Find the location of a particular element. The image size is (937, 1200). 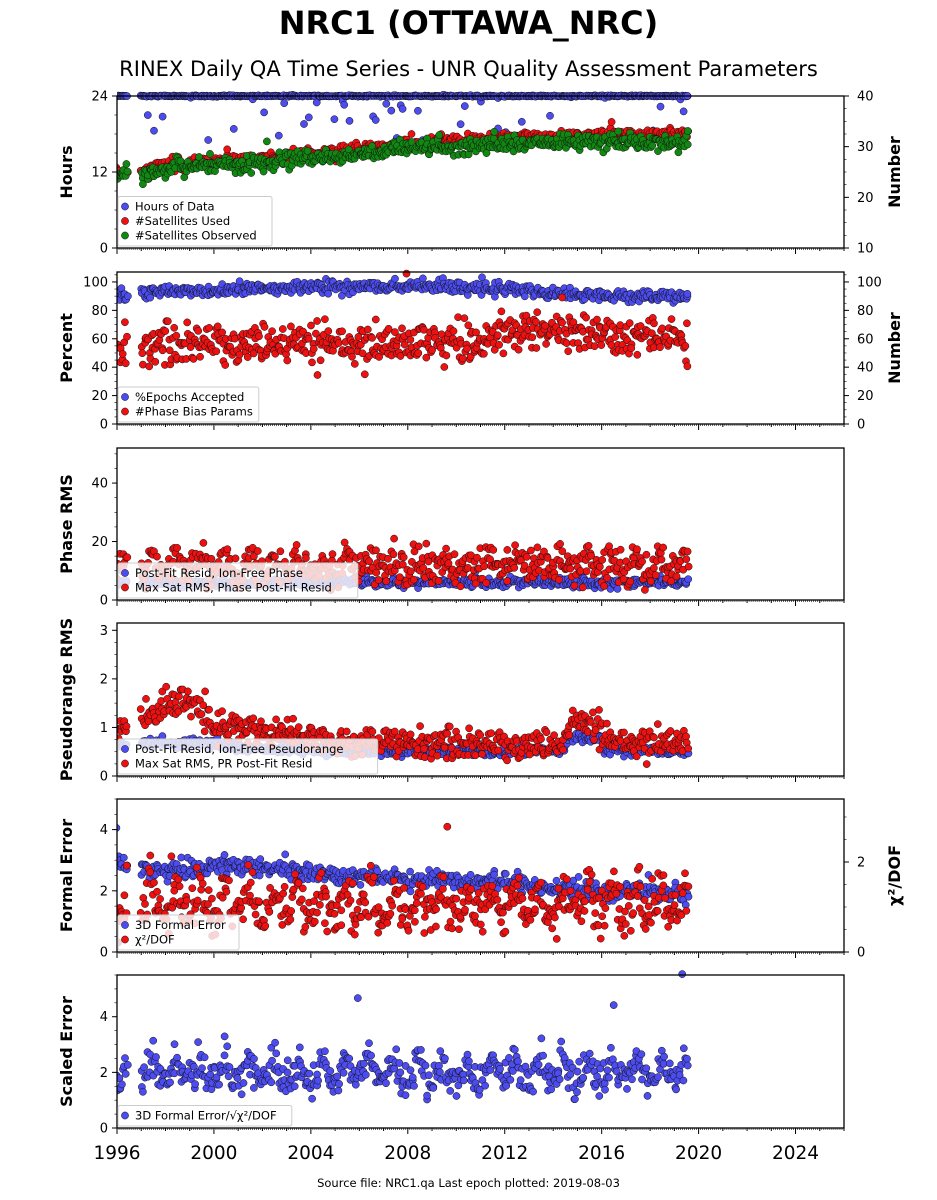

y-tick-label: 80 is located at coordinates (99, 311).